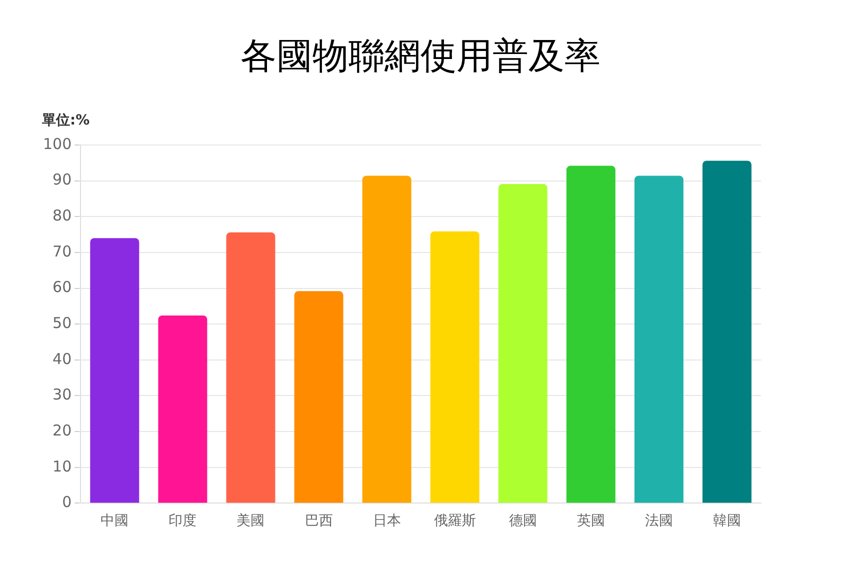 Image resolution: width=841 pixels, height=565 pixels. What do you see at coordinates (421, 56) in the screenshot?
I see `chart-title: 各國物聯網使用普及率` at bounding box center [421, 56].